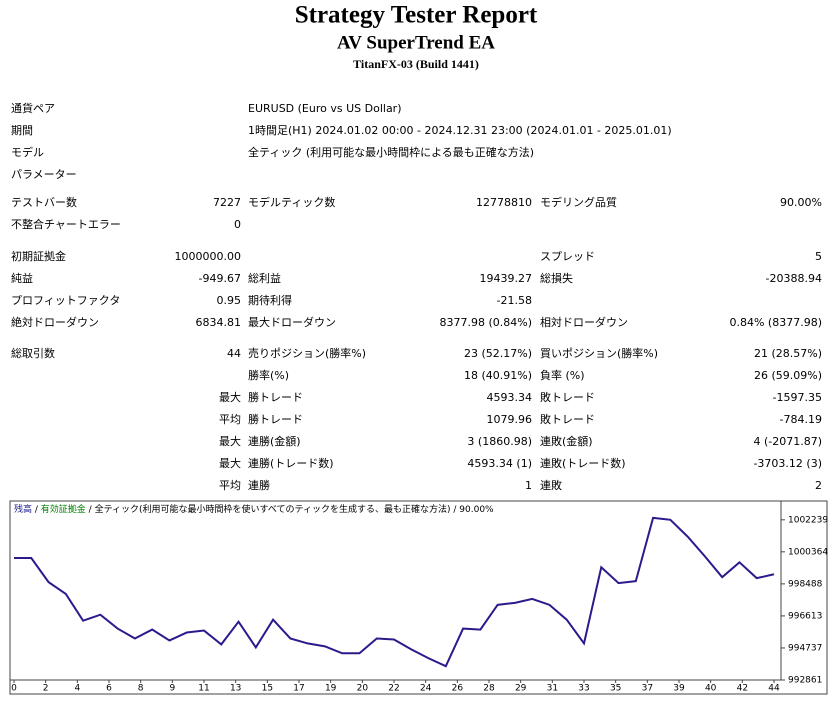 This screenshot has width=829, height=702. What do you see at coordinates (567, 256) in the screenshot?
I see `stat-label: スプレッド` at bounding box center [567, 256].